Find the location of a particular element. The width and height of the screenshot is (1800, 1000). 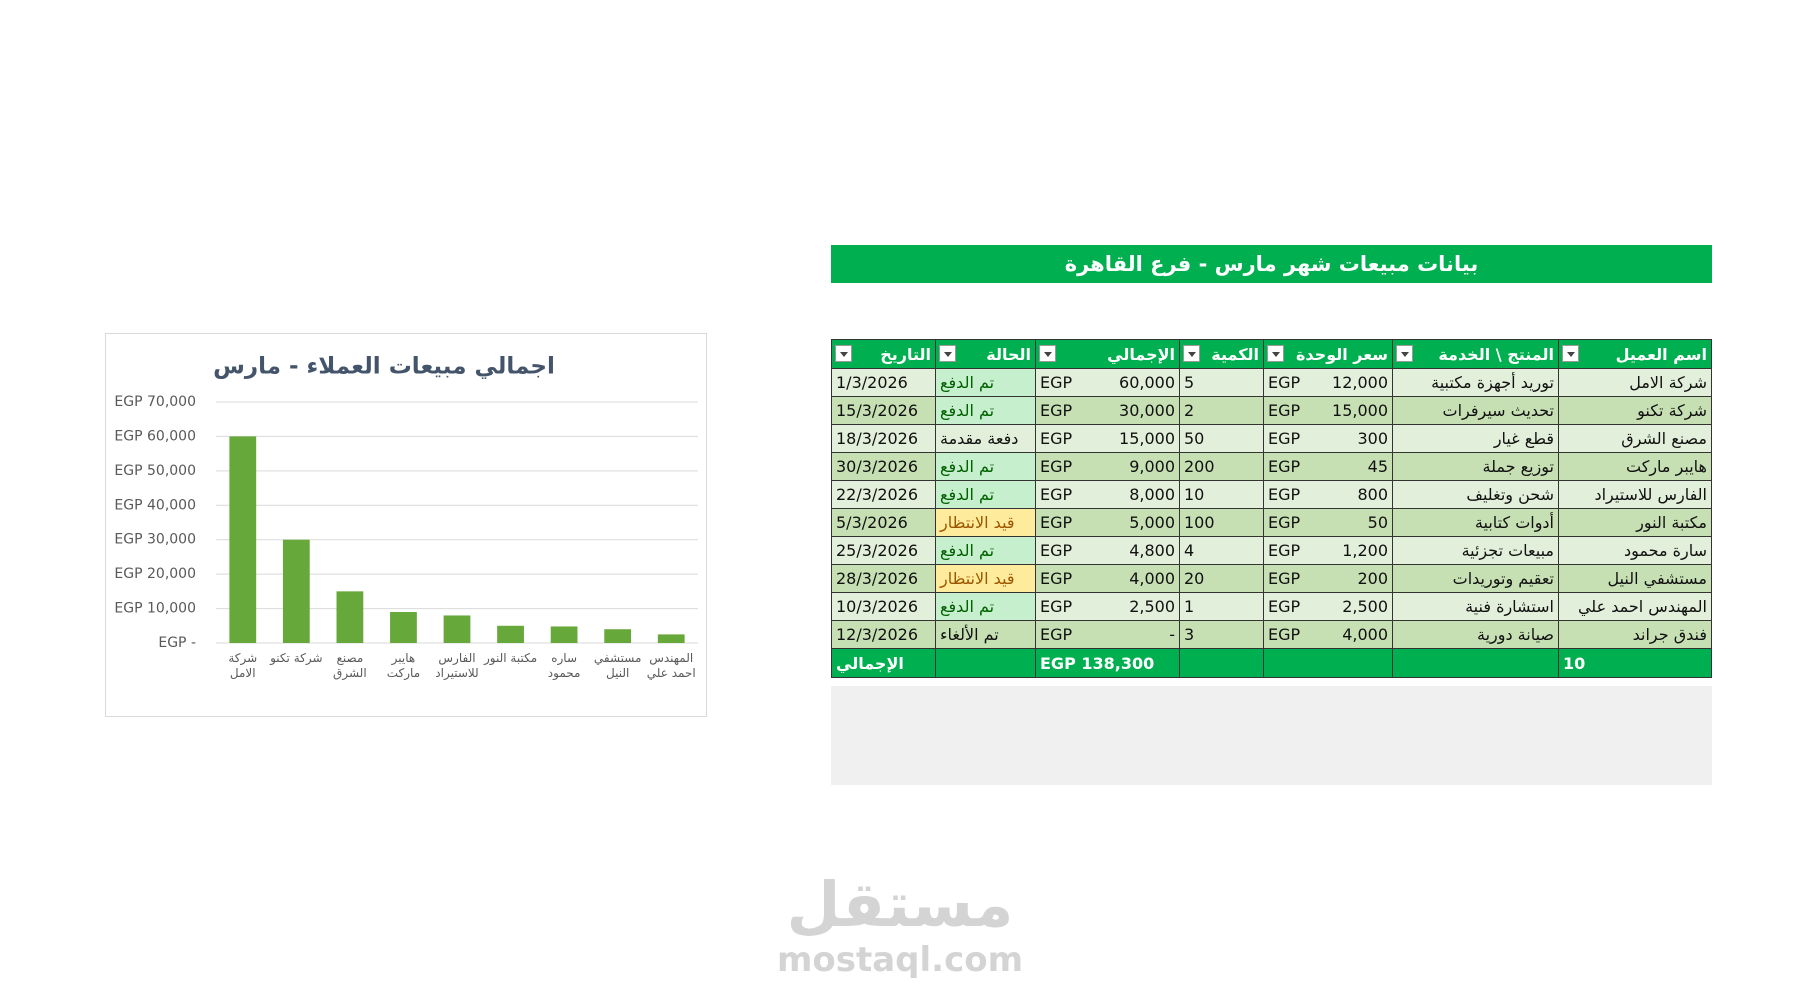

cell-client: شركة تكنو is located at coordinates (1635, 410).